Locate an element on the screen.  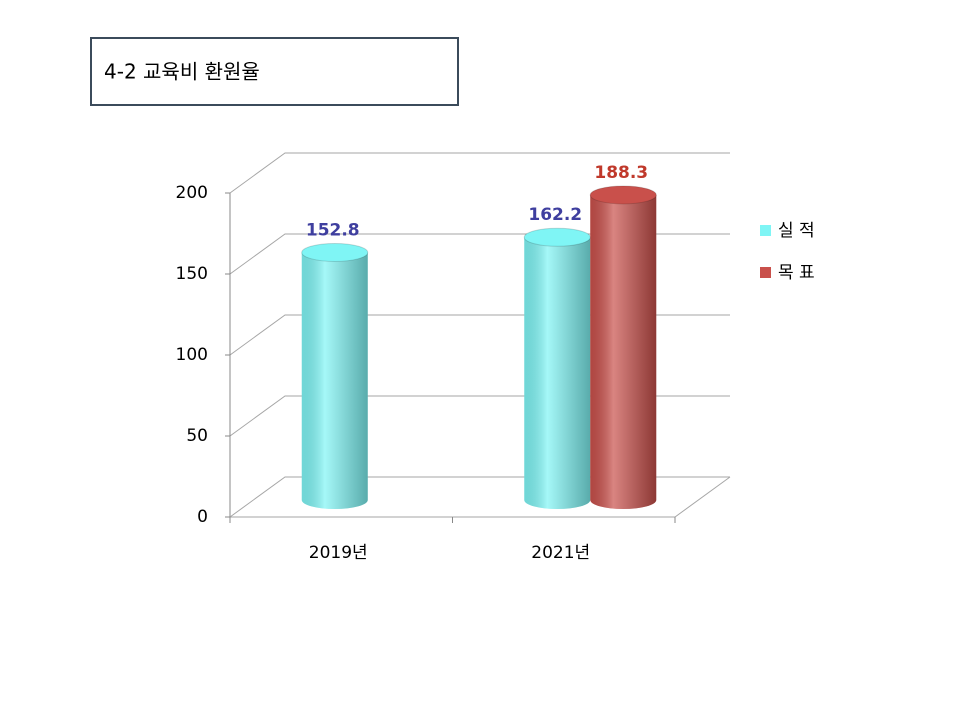
legend-label: 목 표 is located at coordinates (796, 273).